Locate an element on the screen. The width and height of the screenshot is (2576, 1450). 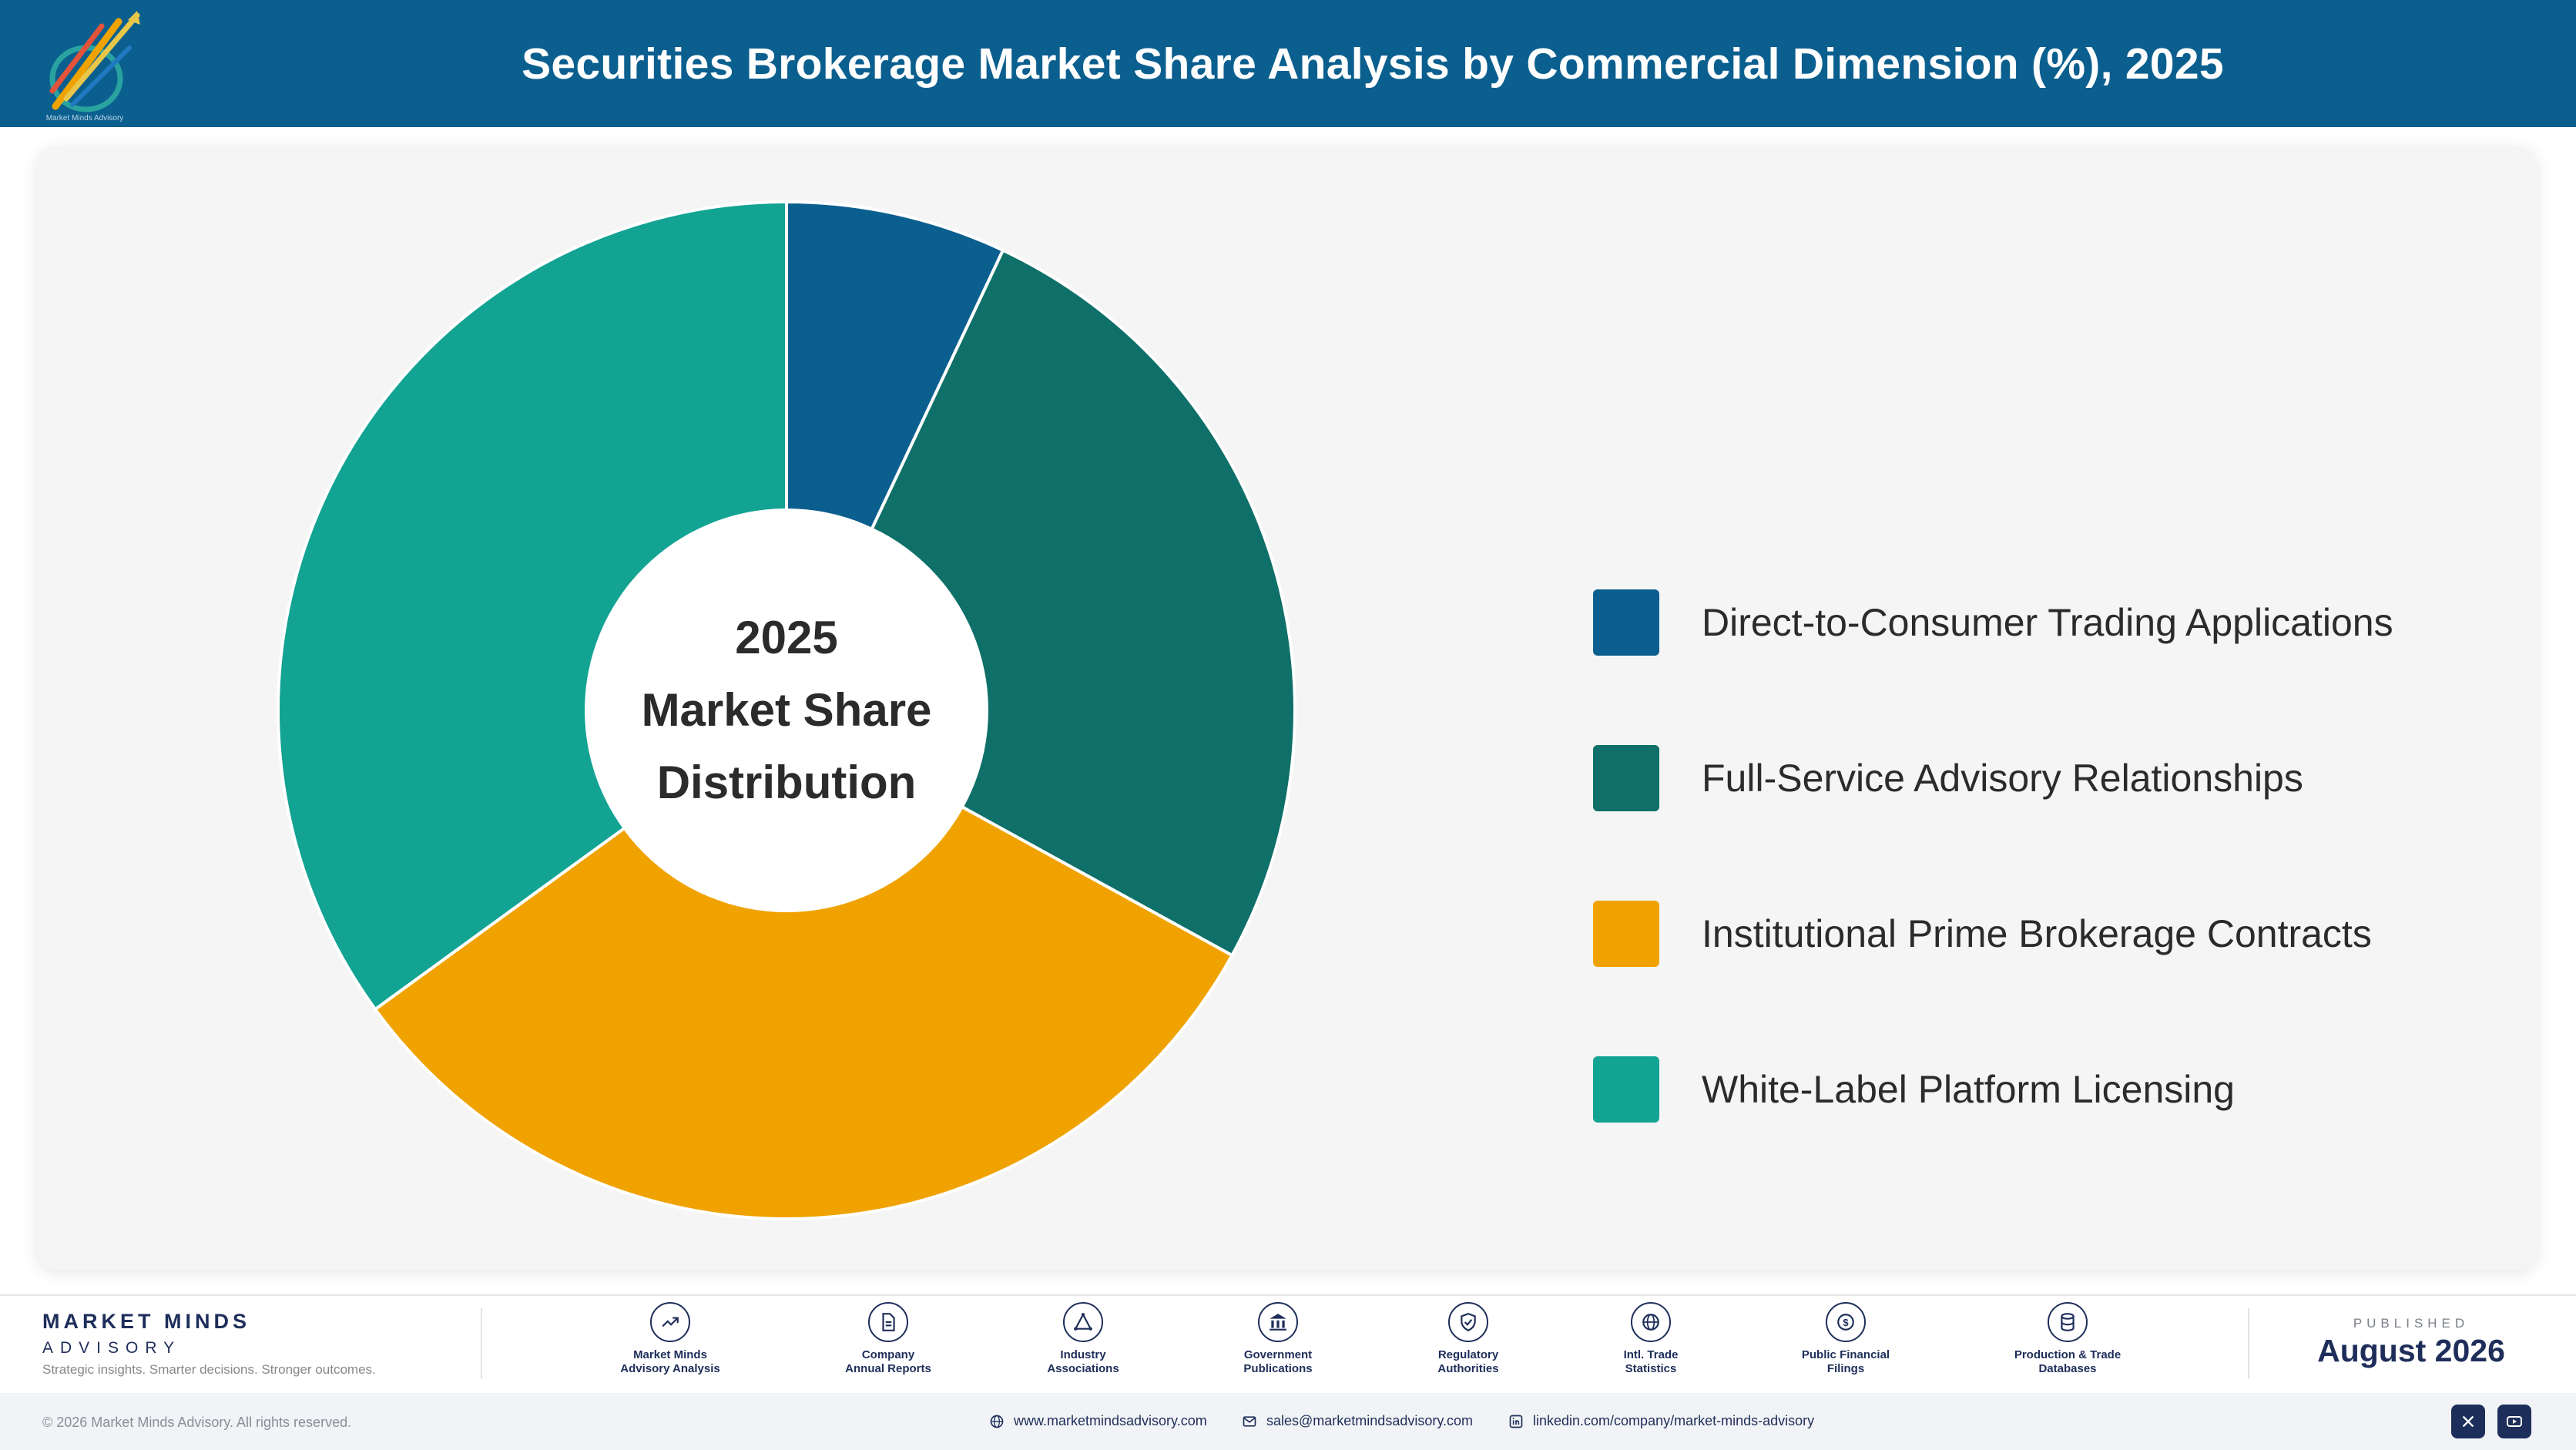
source-item: Industry Associations is located at coordinates (1083, 1339).